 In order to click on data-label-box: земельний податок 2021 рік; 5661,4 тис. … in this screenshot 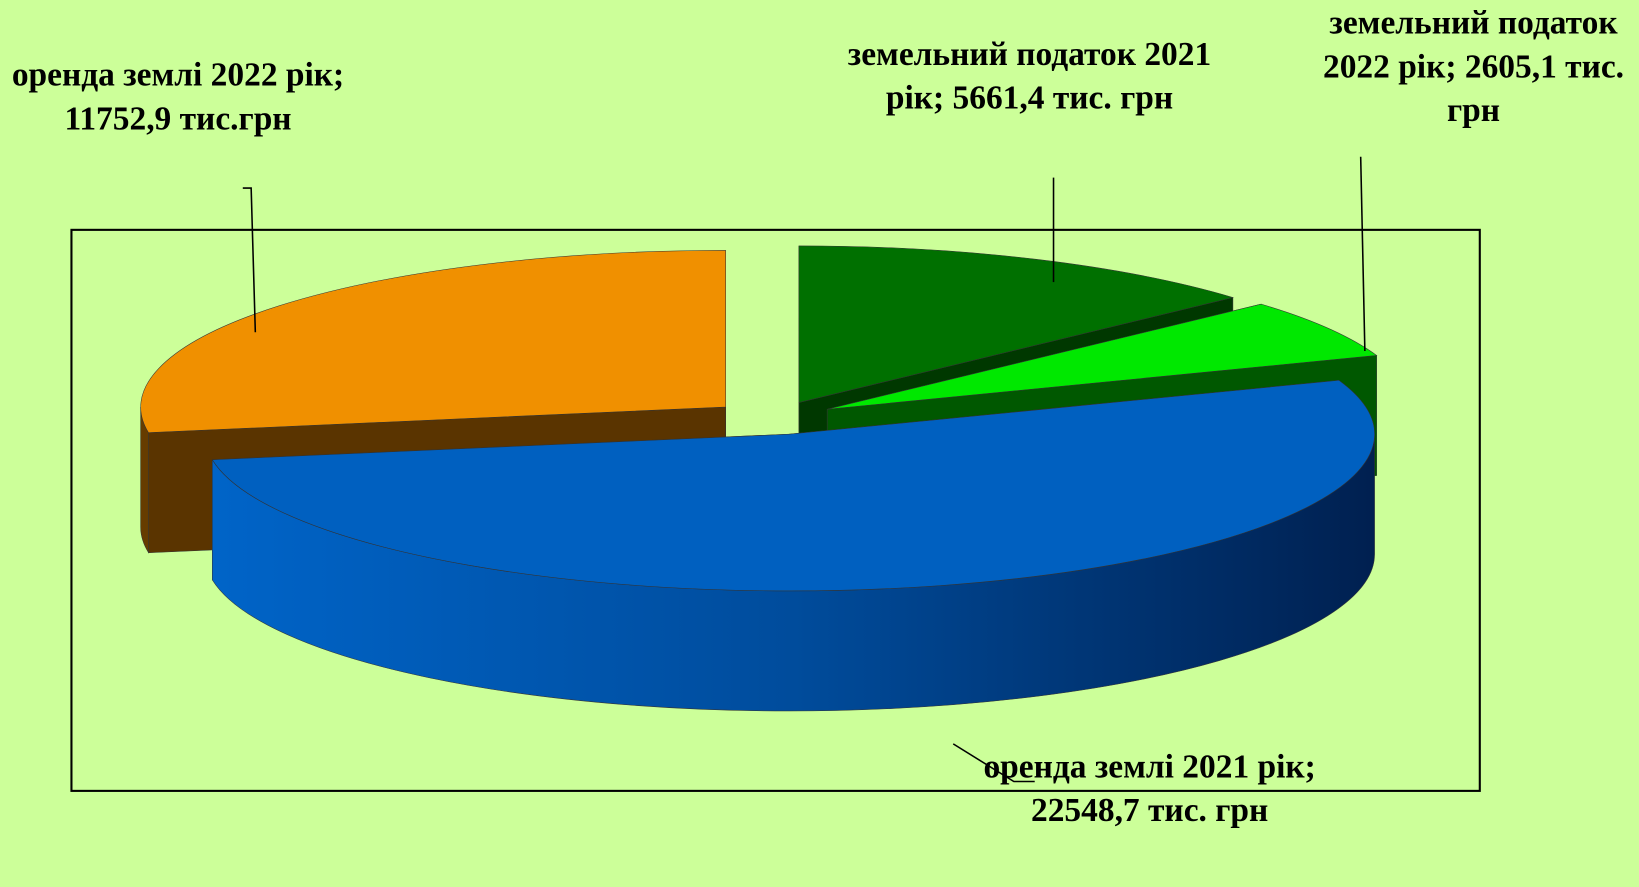, I will do `click(1029, 75)`.